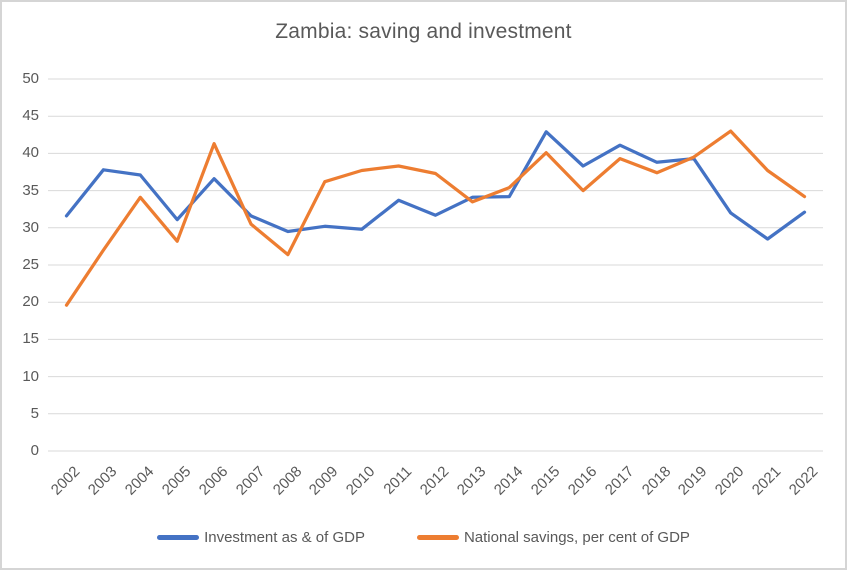  Describe the element at coordinates (576, 537) in the screenshot. I see `legend-label-savings: National savings, per cent of GDP` at that location.